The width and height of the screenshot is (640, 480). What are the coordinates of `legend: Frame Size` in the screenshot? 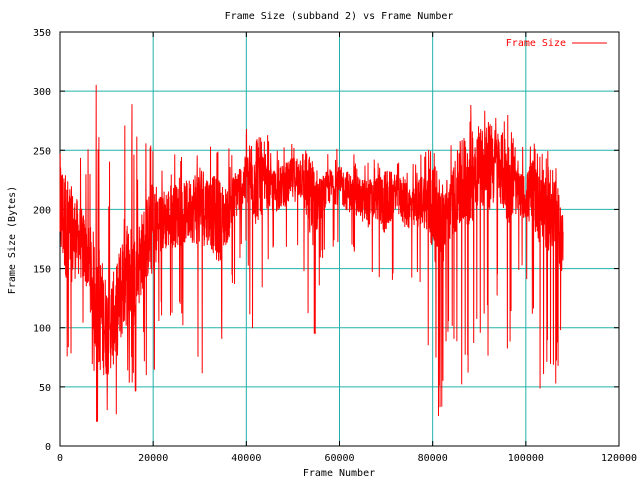 It's located at (556, 43).